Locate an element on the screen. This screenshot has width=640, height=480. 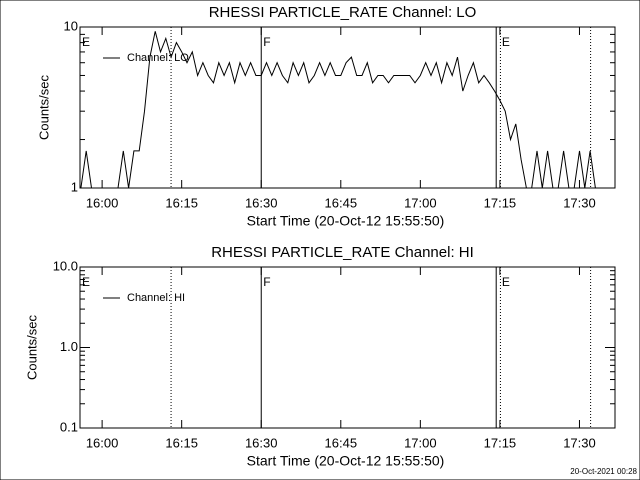
chart-title: RHESSI PARTICLE_RATE Channel: LO is located at coordinates (343, 12).